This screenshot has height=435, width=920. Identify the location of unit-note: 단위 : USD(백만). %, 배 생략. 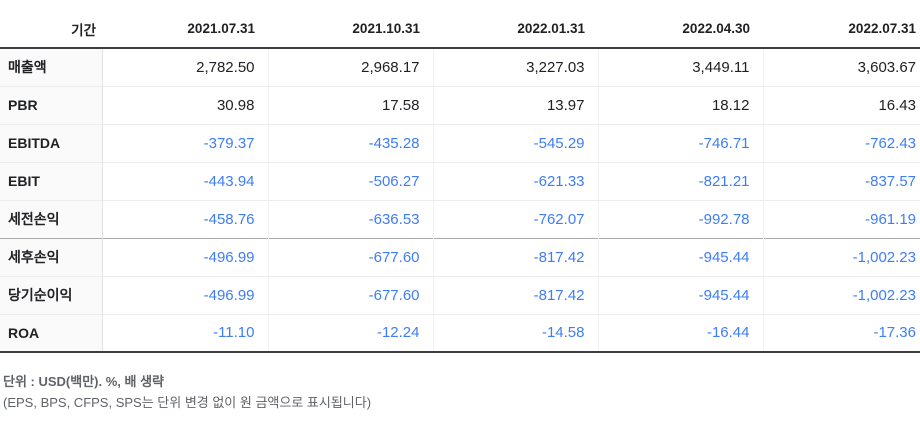
(83, 381).